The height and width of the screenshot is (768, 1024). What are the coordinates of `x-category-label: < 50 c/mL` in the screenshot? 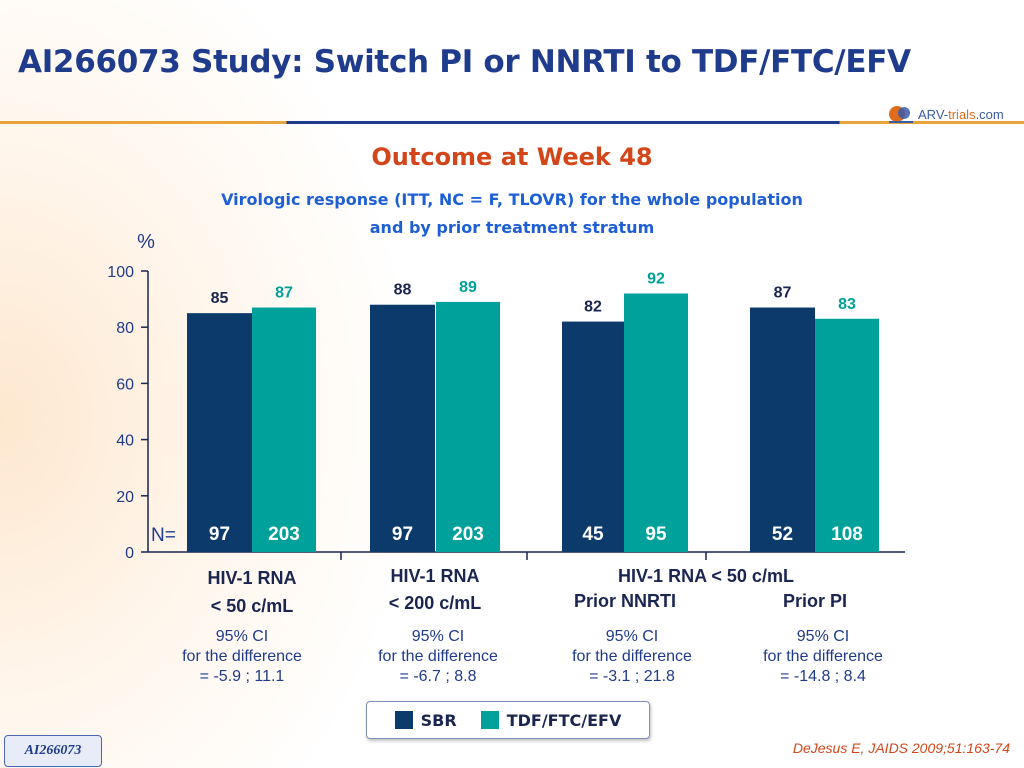 It's located at (252, 606).